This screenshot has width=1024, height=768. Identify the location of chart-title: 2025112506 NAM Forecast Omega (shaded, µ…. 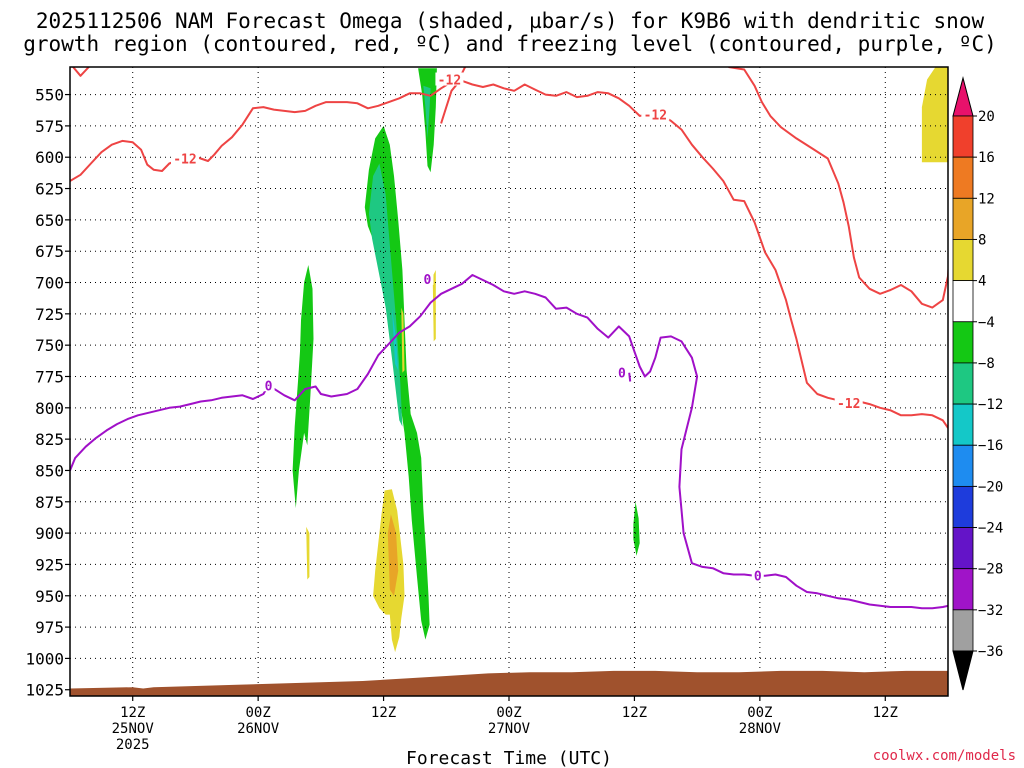
(510, 32).